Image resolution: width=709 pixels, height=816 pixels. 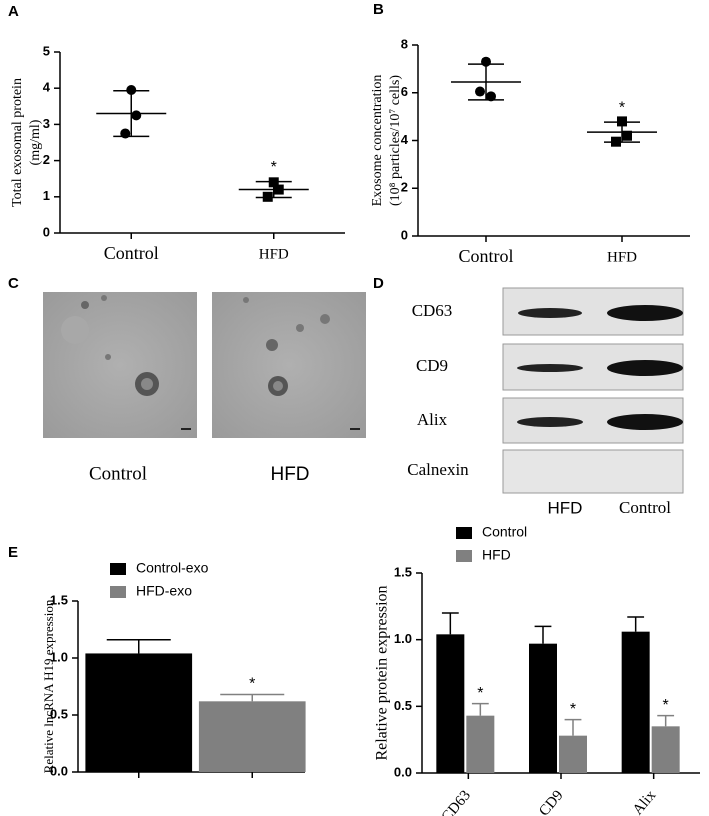 I want to click on y-axis-label: Relative protein expression, so click(x=382, y=672).